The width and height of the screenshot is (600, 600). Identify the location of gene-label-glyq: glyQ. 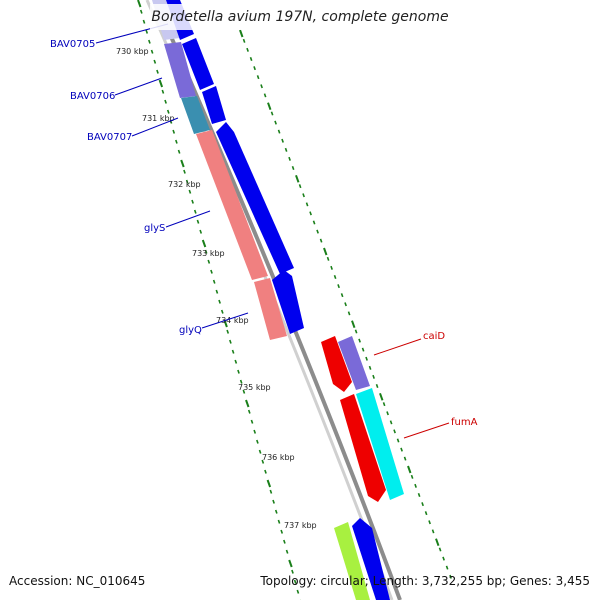
(190, 330).